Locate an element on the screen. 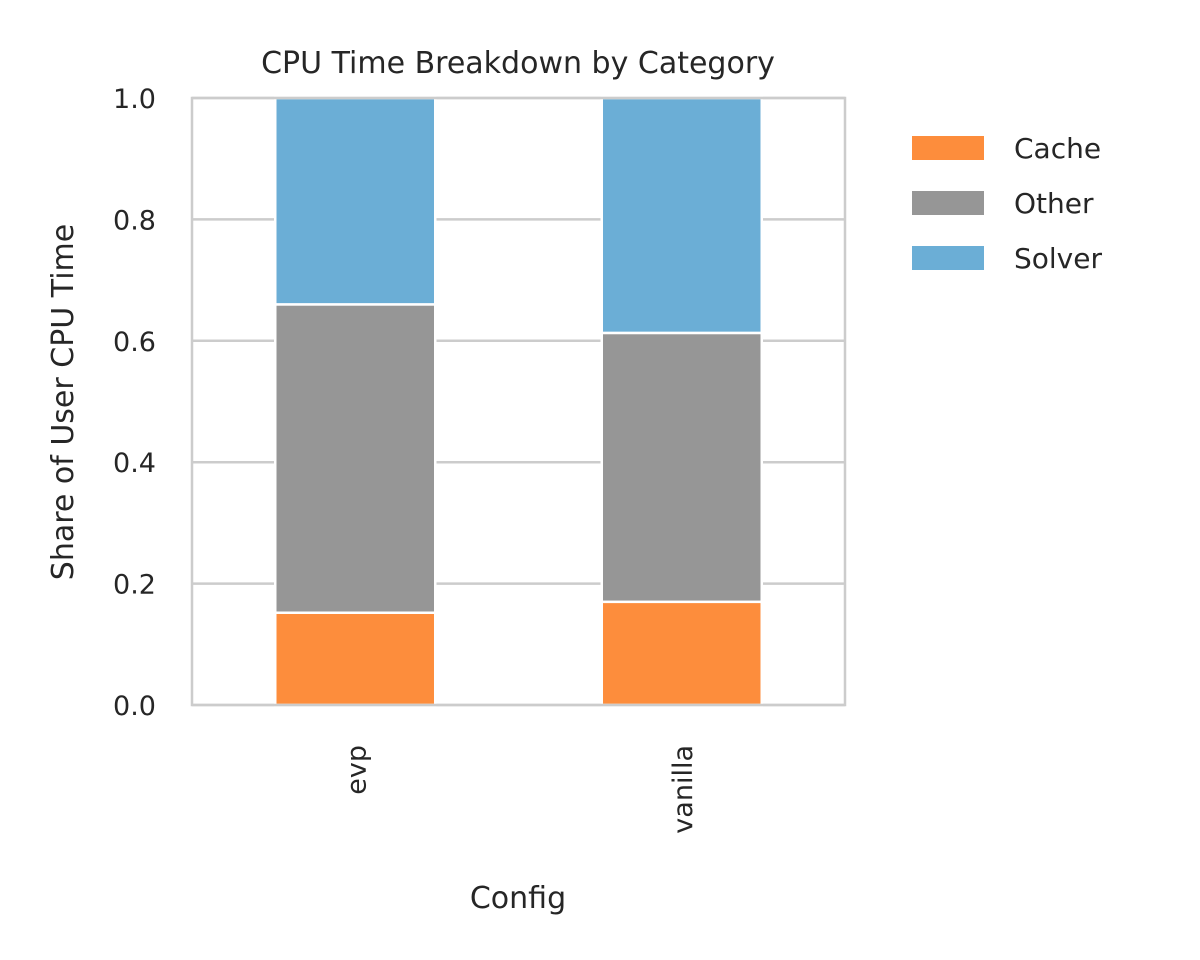  y-axis-title: Share of User CPU Time is located at coordinates (63, 402).